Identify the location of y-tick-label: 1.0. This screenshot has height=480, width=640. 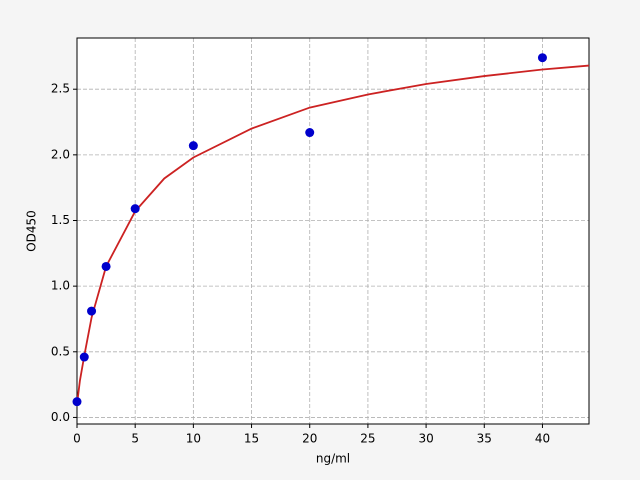
(60, 286).